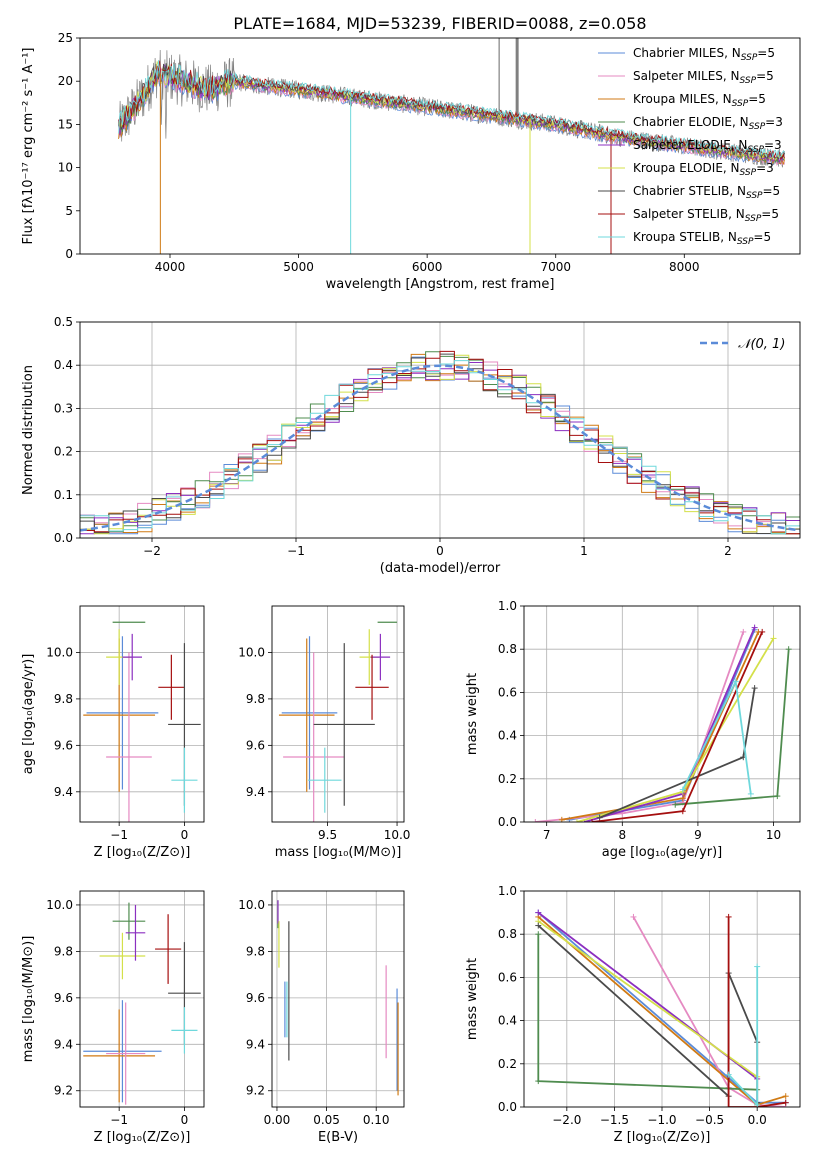 The width and height of the screenshot is (819, 1170). I want to click on y-tick-label: 20, so click(65, 81).